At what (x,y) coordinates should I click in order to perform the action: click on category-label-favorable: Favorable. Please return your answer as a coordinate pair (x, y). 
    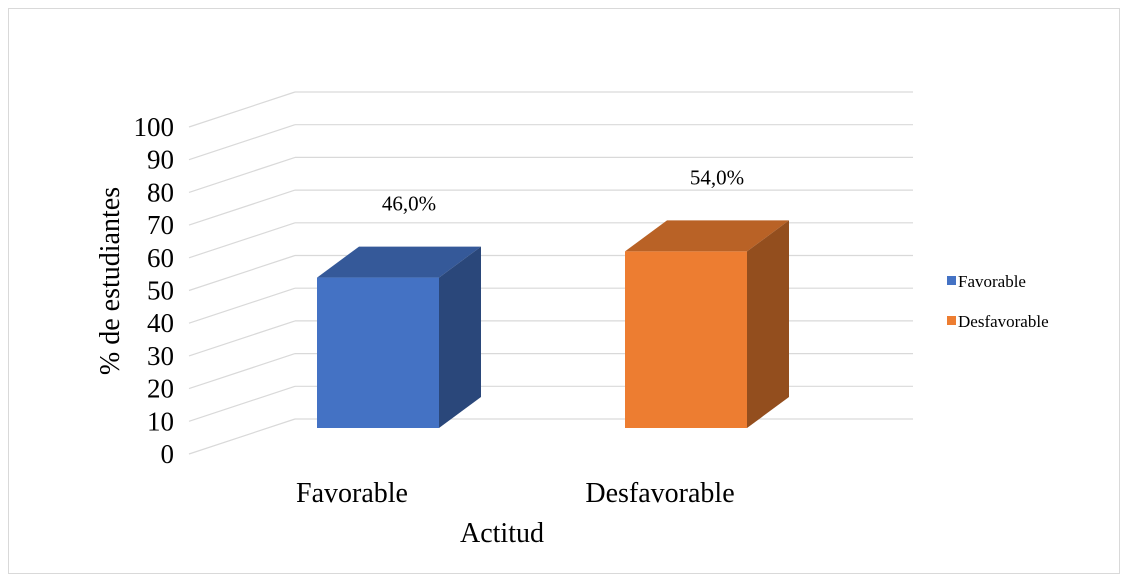
    Looking at the image, I should click on (352, 493).